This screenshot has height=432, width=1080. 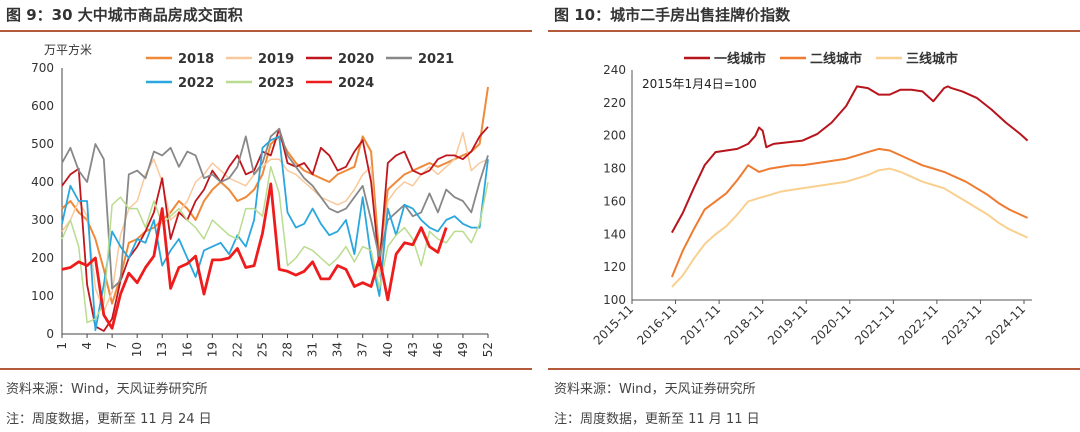 I want to click on legend-label-一线城市: 一线城市, so click(x=740, y=59).